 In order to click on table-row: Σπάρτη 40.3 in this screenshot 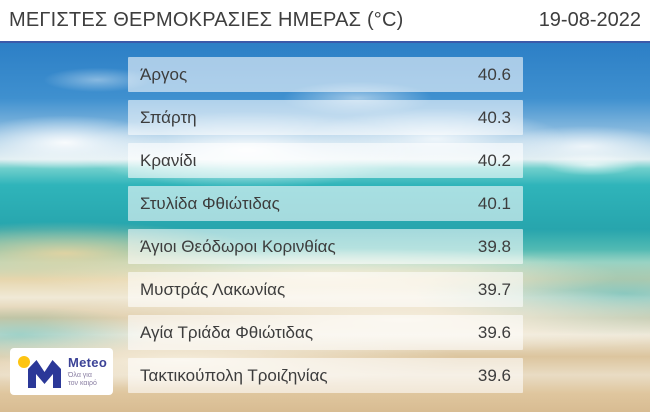, I will do `click(325, 117)`.